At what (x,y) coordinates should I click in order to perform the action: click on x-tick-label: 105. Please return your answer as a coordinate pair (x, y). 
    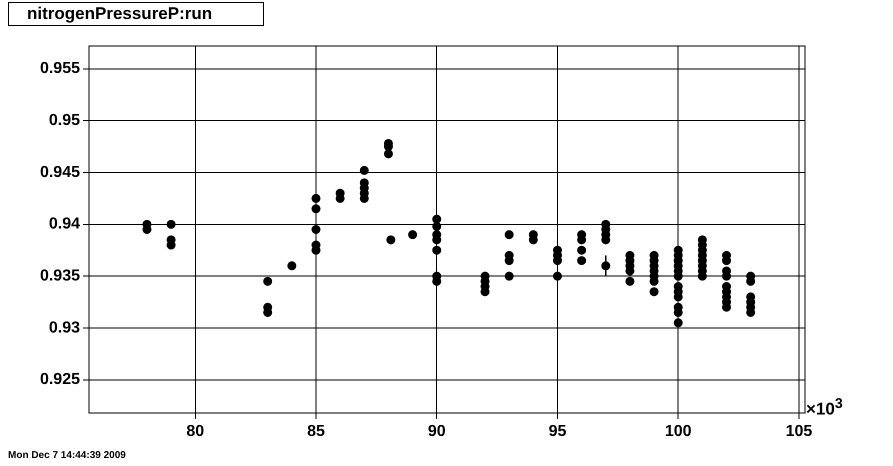
    Looking at the image, I should click on (799, 431).